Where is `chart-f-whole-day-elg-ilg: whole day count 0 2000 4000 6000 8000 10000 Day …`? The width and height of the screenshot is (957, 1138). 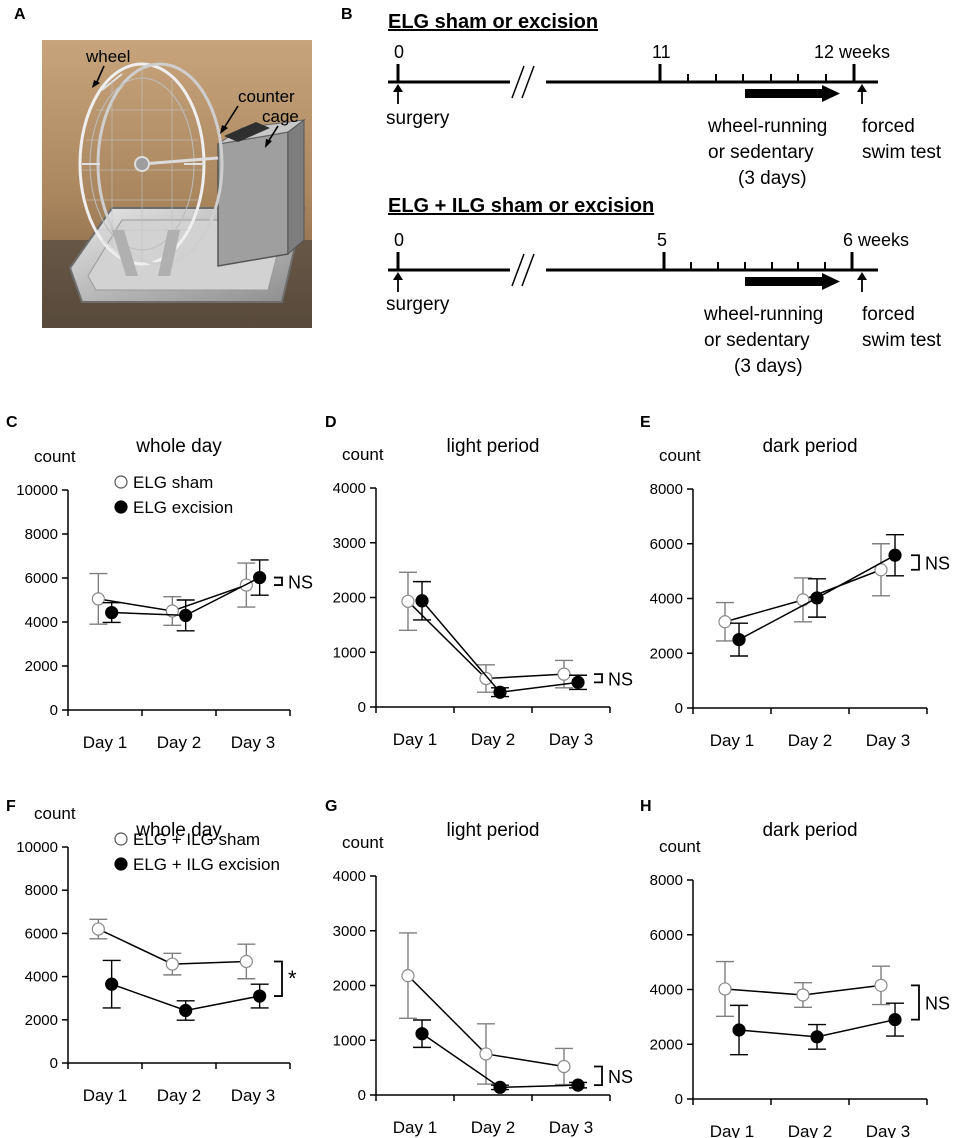
chart-f-whole-day-elg-ilg: whole day count 0 2000 4000 6000 8000 10000 Day … is located at coordinates (156, 954).